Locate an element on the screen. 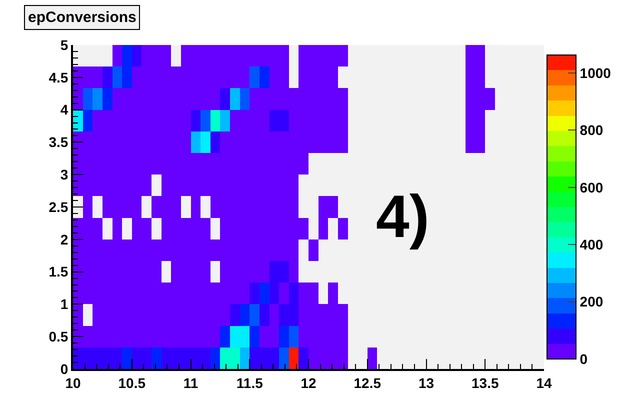  x-tick-label: 13.5 is located at coordinates (485, 382).